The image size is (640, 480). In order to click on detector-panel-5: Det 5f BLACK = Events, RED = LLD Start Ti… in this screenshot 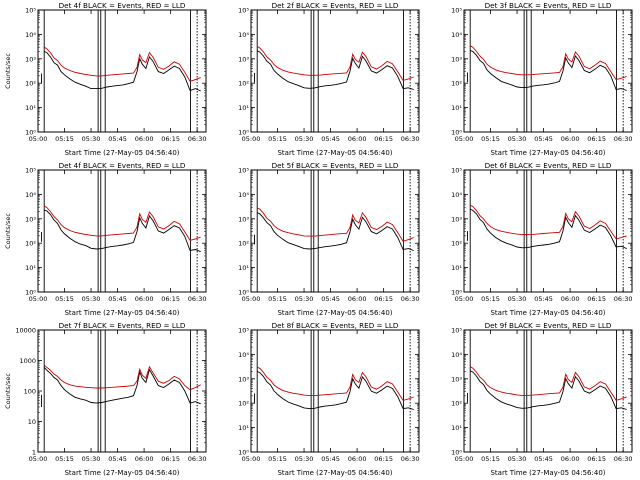, I will do `click(329, 239)`.